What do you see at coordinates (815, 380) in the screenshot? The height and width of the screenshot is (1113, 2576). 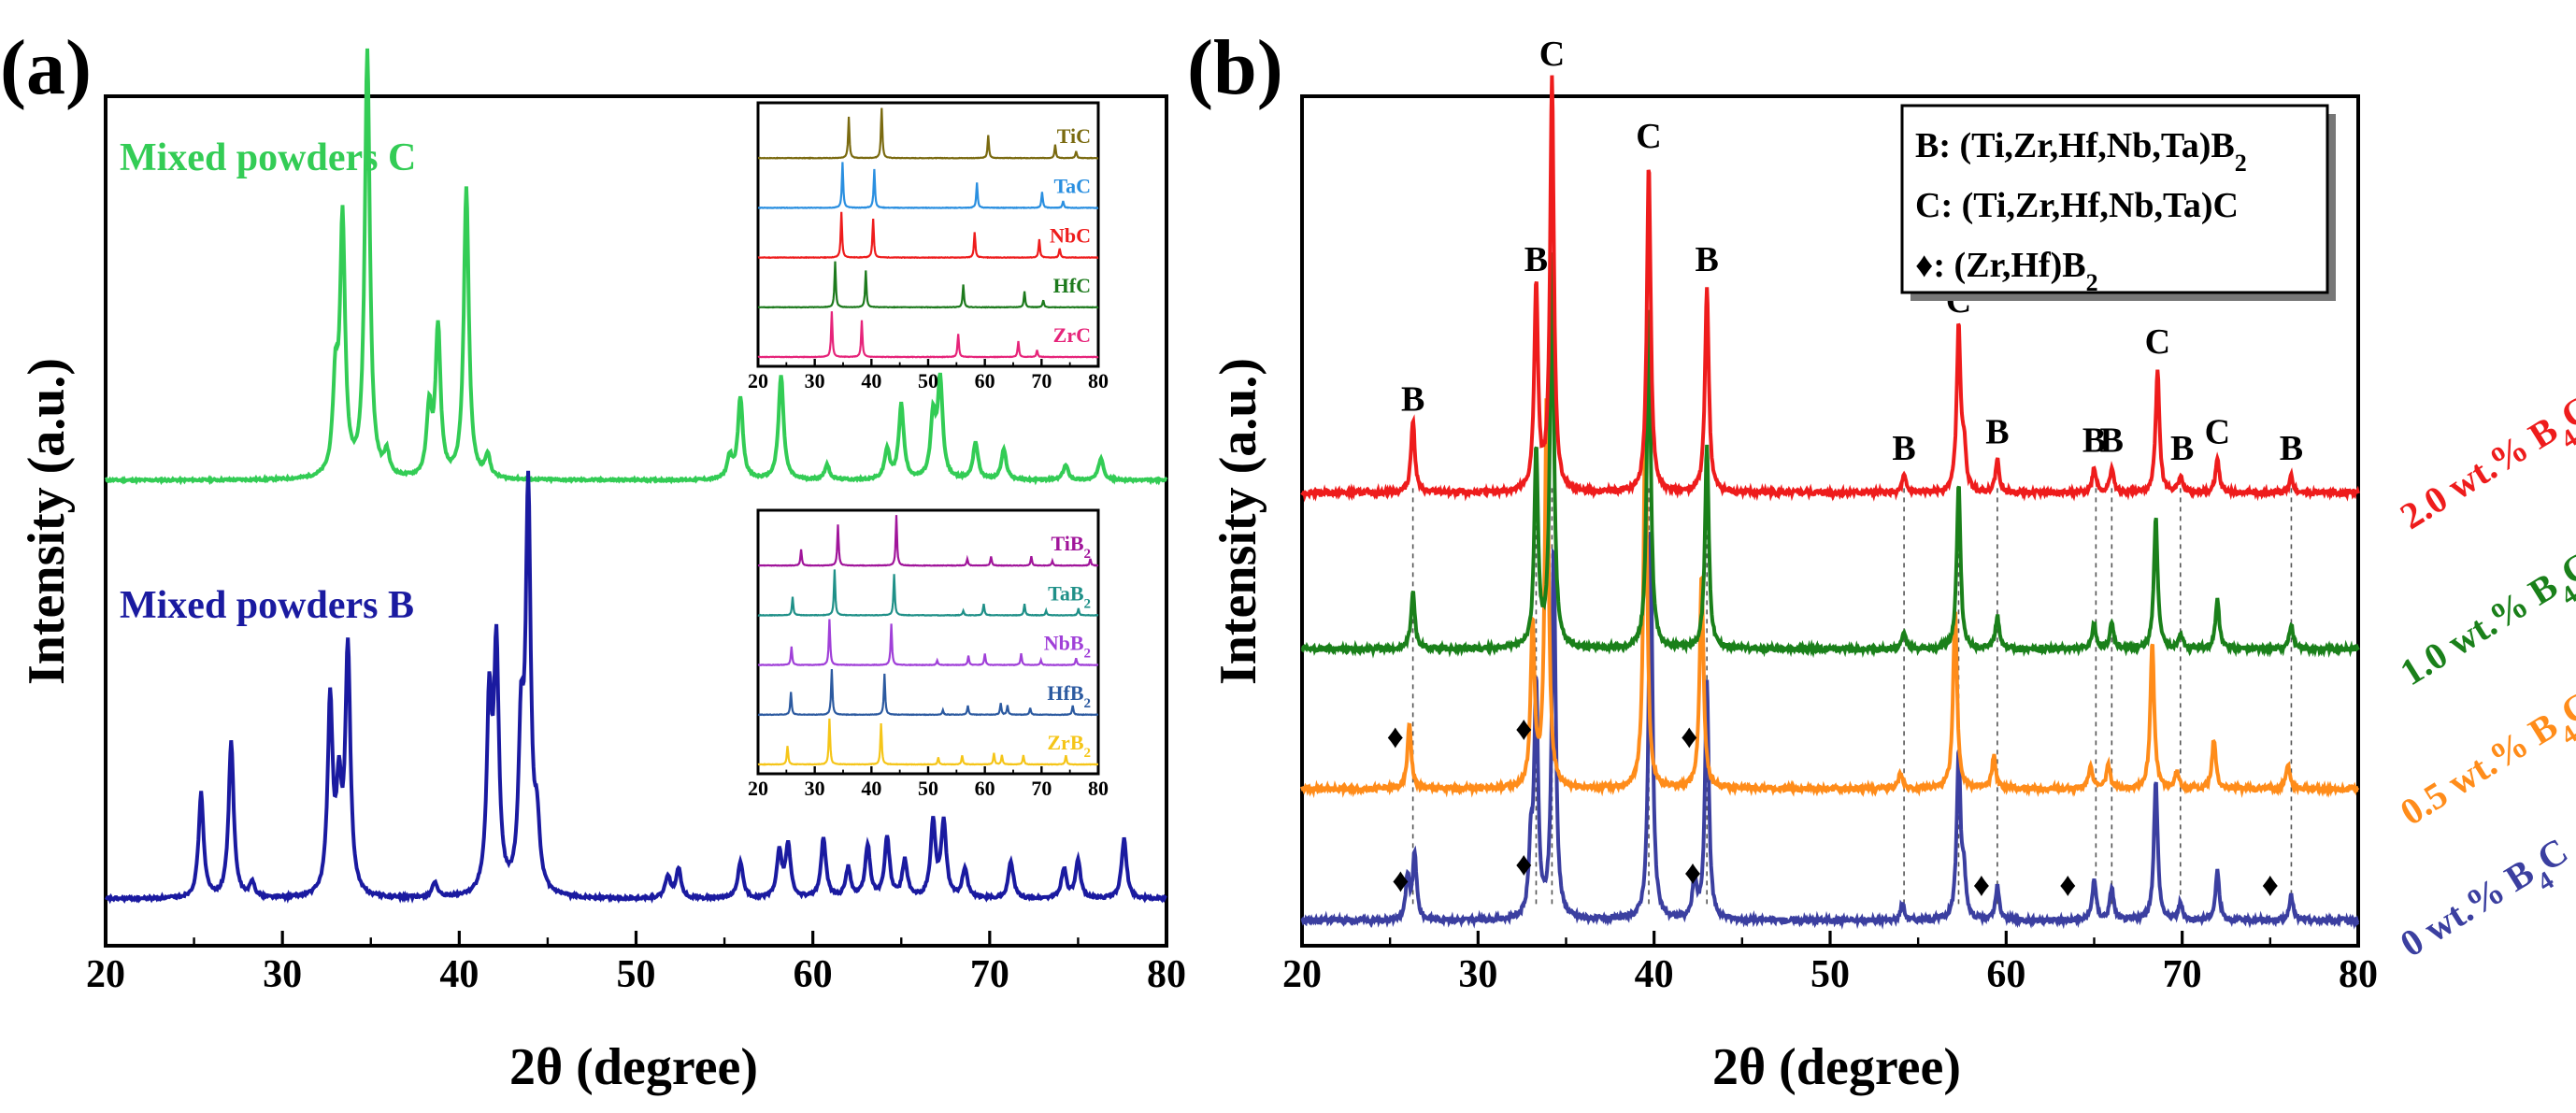 I see `panel-a-inset-1-x-tick-label: 30` at bounding box center [815, 380].